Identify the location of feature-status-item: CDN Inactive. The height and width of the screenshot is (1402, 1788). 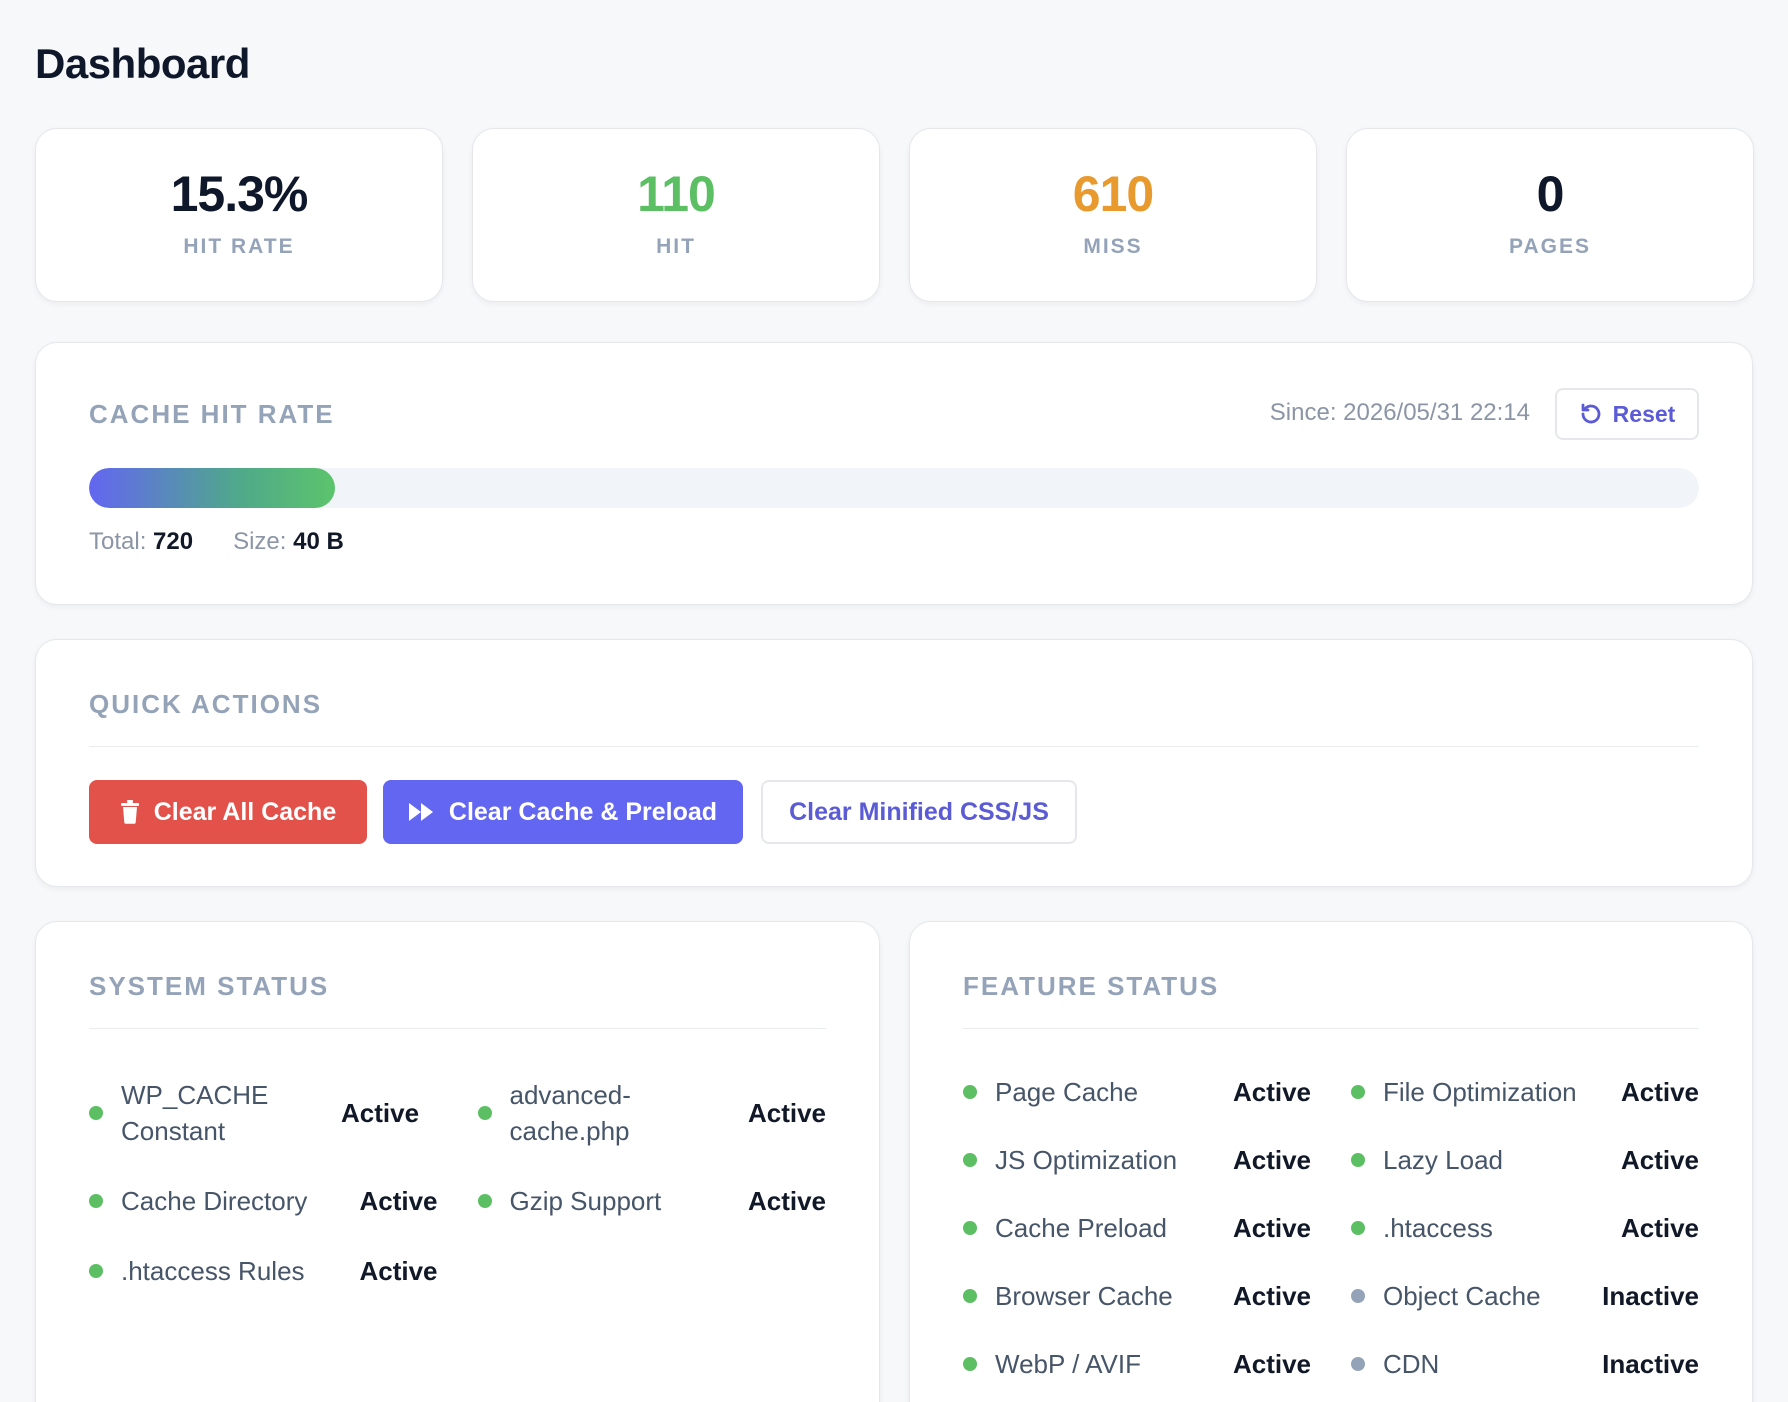
(1525, 1364).